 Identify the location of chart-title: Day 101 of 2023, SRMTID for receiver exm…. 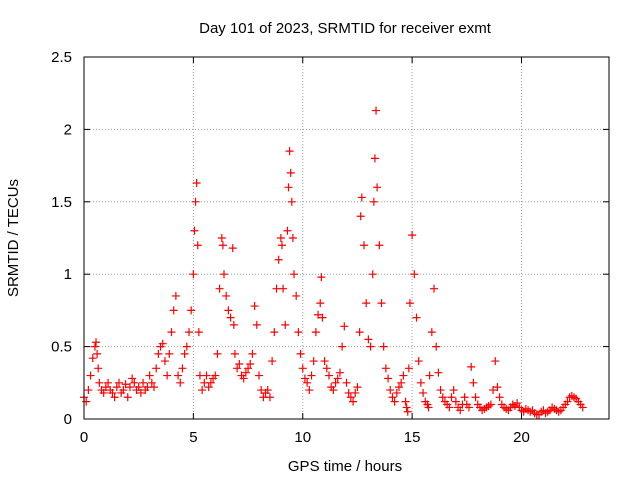
(345, 28).